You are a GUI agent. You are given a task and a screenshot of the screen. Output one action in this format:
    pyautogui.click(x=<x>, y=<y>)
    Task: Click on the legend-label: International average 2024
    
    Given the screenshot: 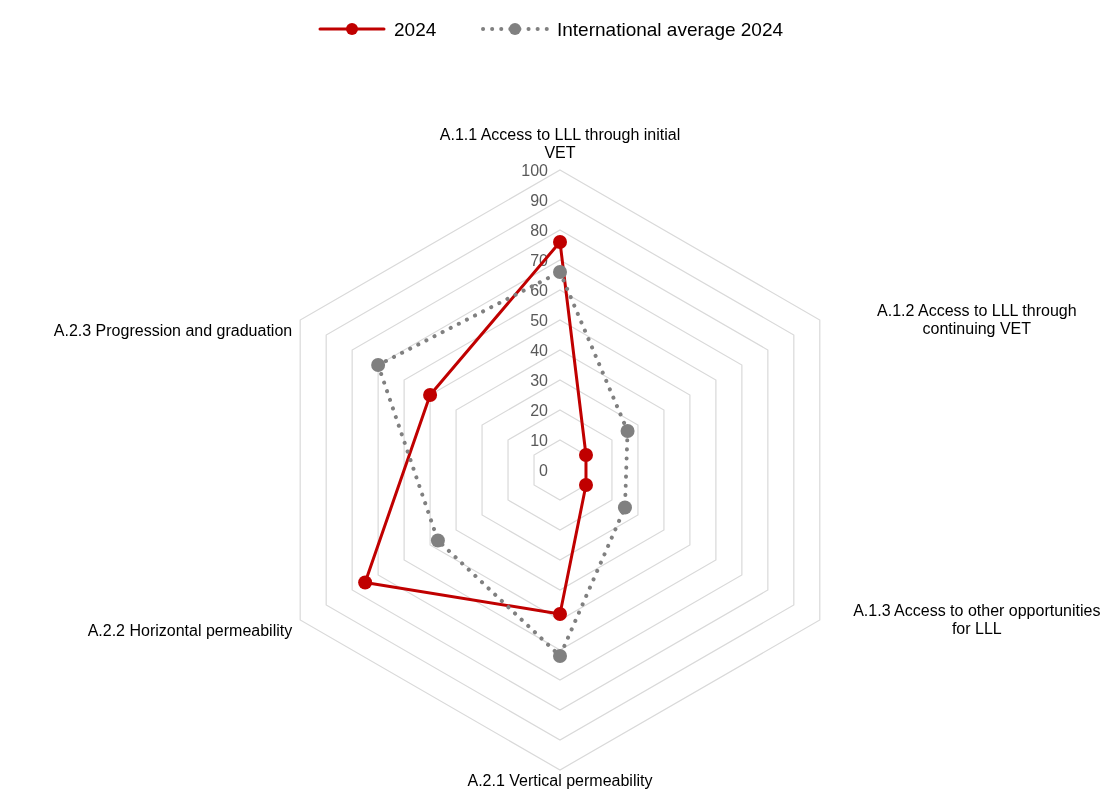 What is the action you would take?
    pyautogui.click(x=670, y=29)
    